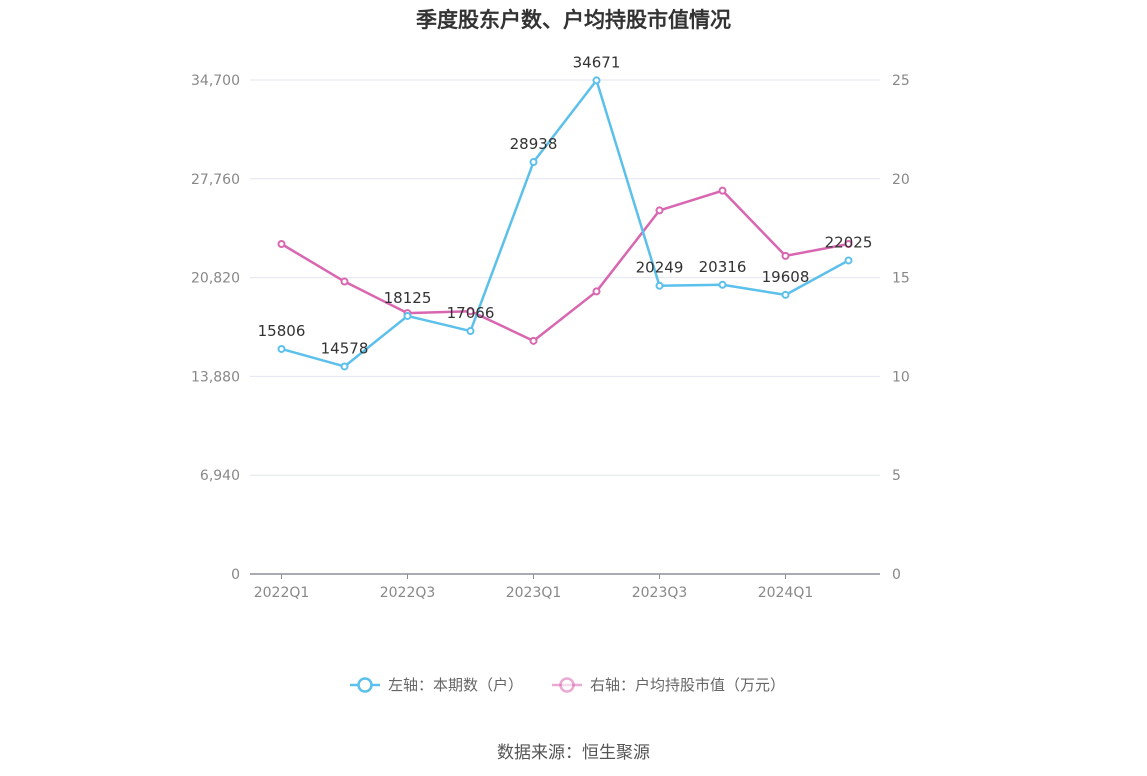 This screenshot has height=776, width=1147. I want to click on y-left-tick-label: 27,760, so click(215, 180).